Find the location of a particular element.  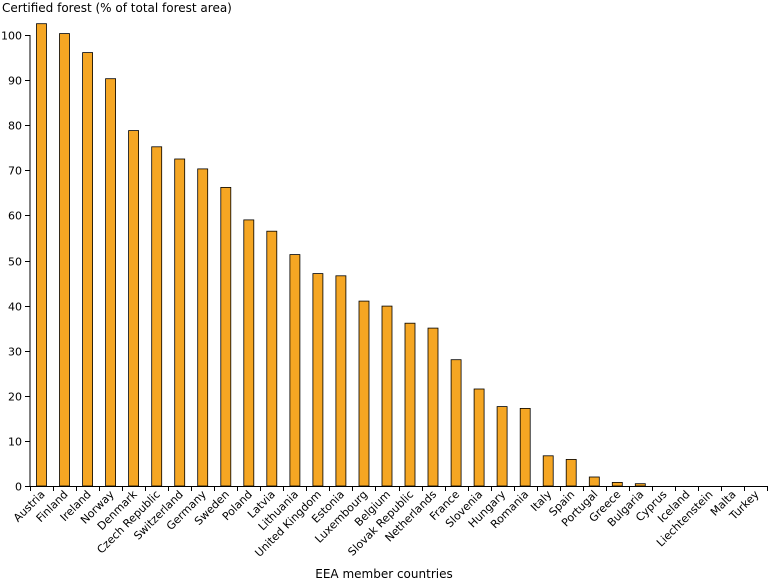

y-tick-label: 50 is located at coordinates (15, 262).